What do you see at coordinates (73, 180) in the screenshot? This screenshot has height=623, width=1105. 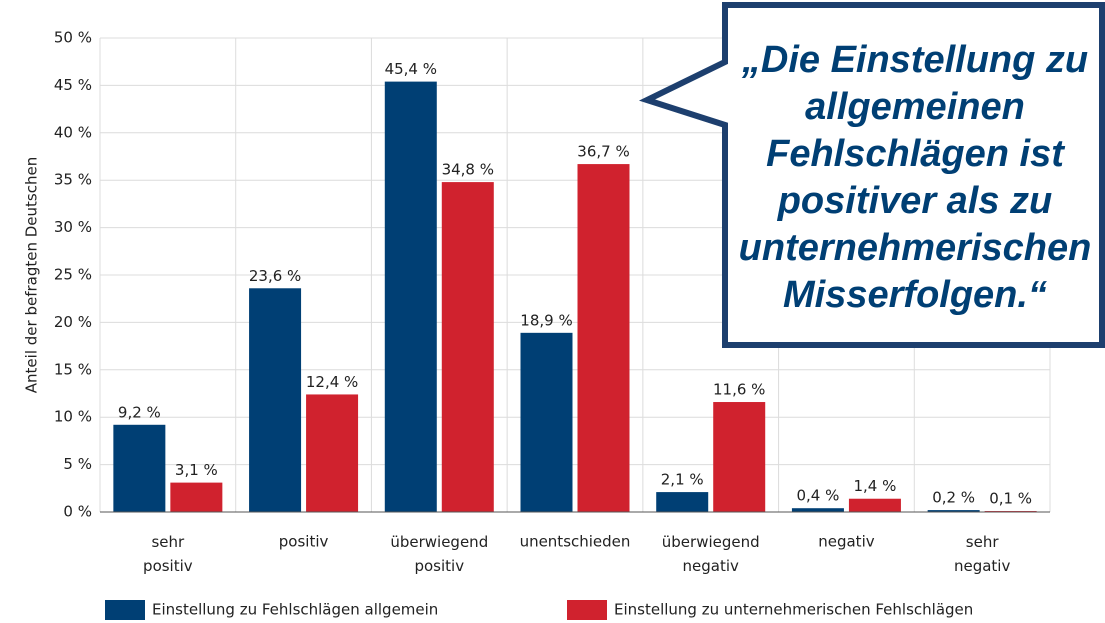 I see `y-tick-label: 35 %` at bounding box center [73, 180].